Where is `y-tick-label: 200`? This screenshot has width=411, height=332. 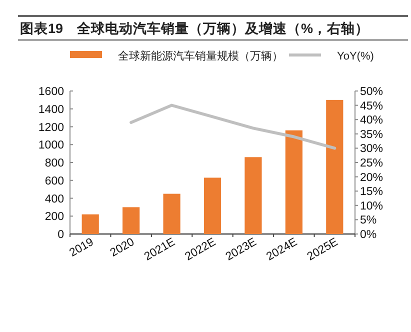
y-tick-label: 200 is located at coordinates (54, 217).